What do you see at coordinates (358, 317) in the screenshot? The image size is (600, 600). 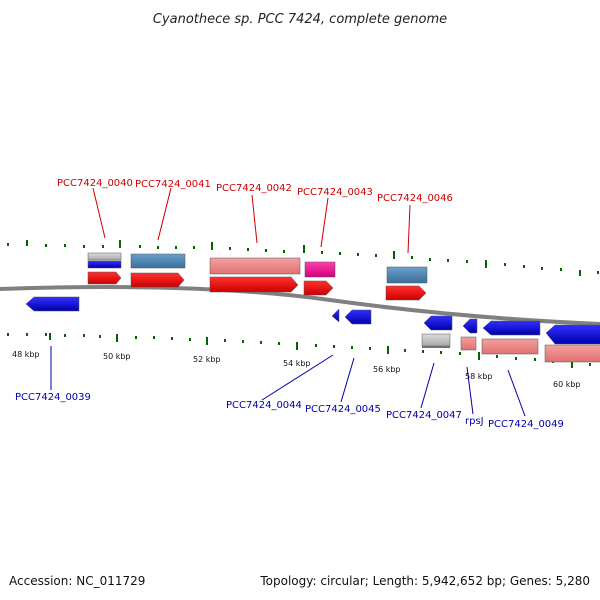 I see `gene-0045-cds` at bounding box center [358, 317].